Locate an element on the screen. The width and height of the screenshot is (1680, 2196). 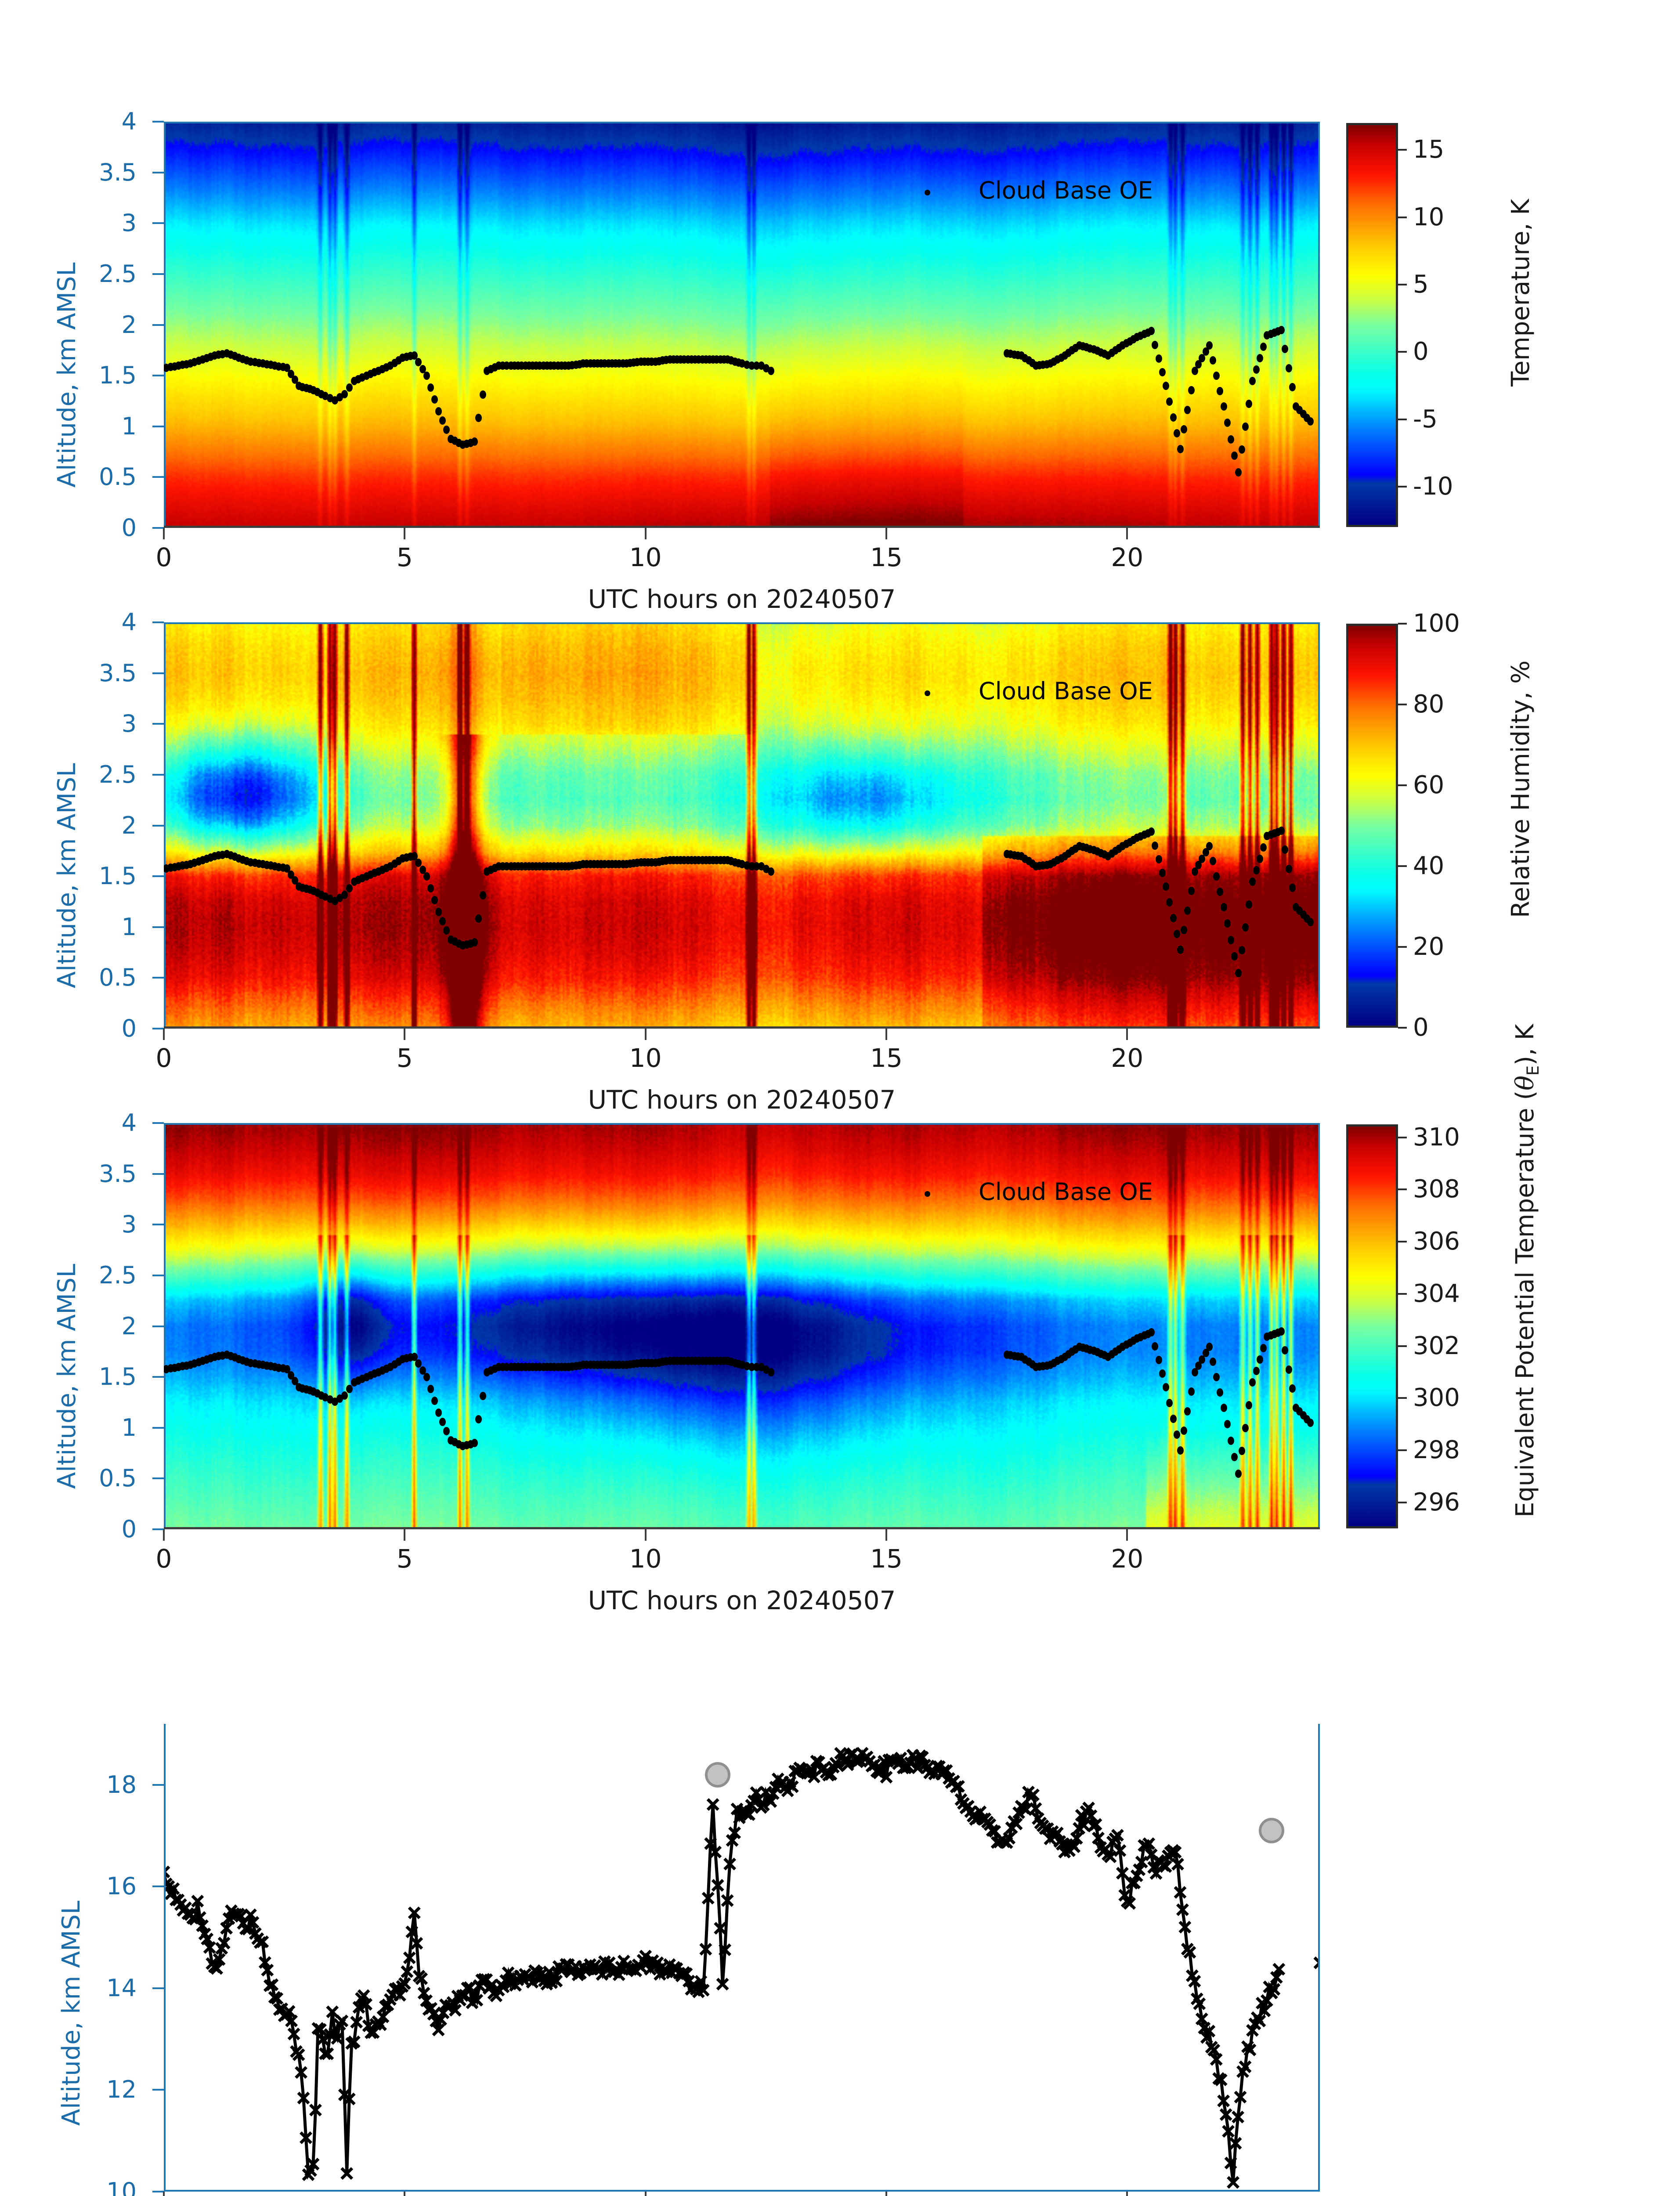
y-tick-label: 18 is located at coordinates (121, 1784).